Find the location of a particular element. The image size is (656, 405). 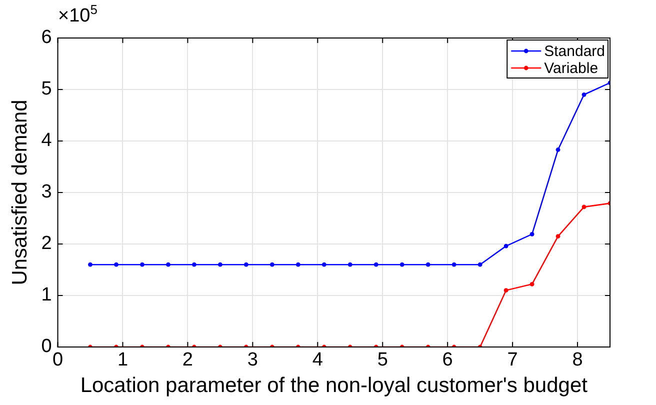

y-tick-label: 0 is located at coordinates (46, 347).